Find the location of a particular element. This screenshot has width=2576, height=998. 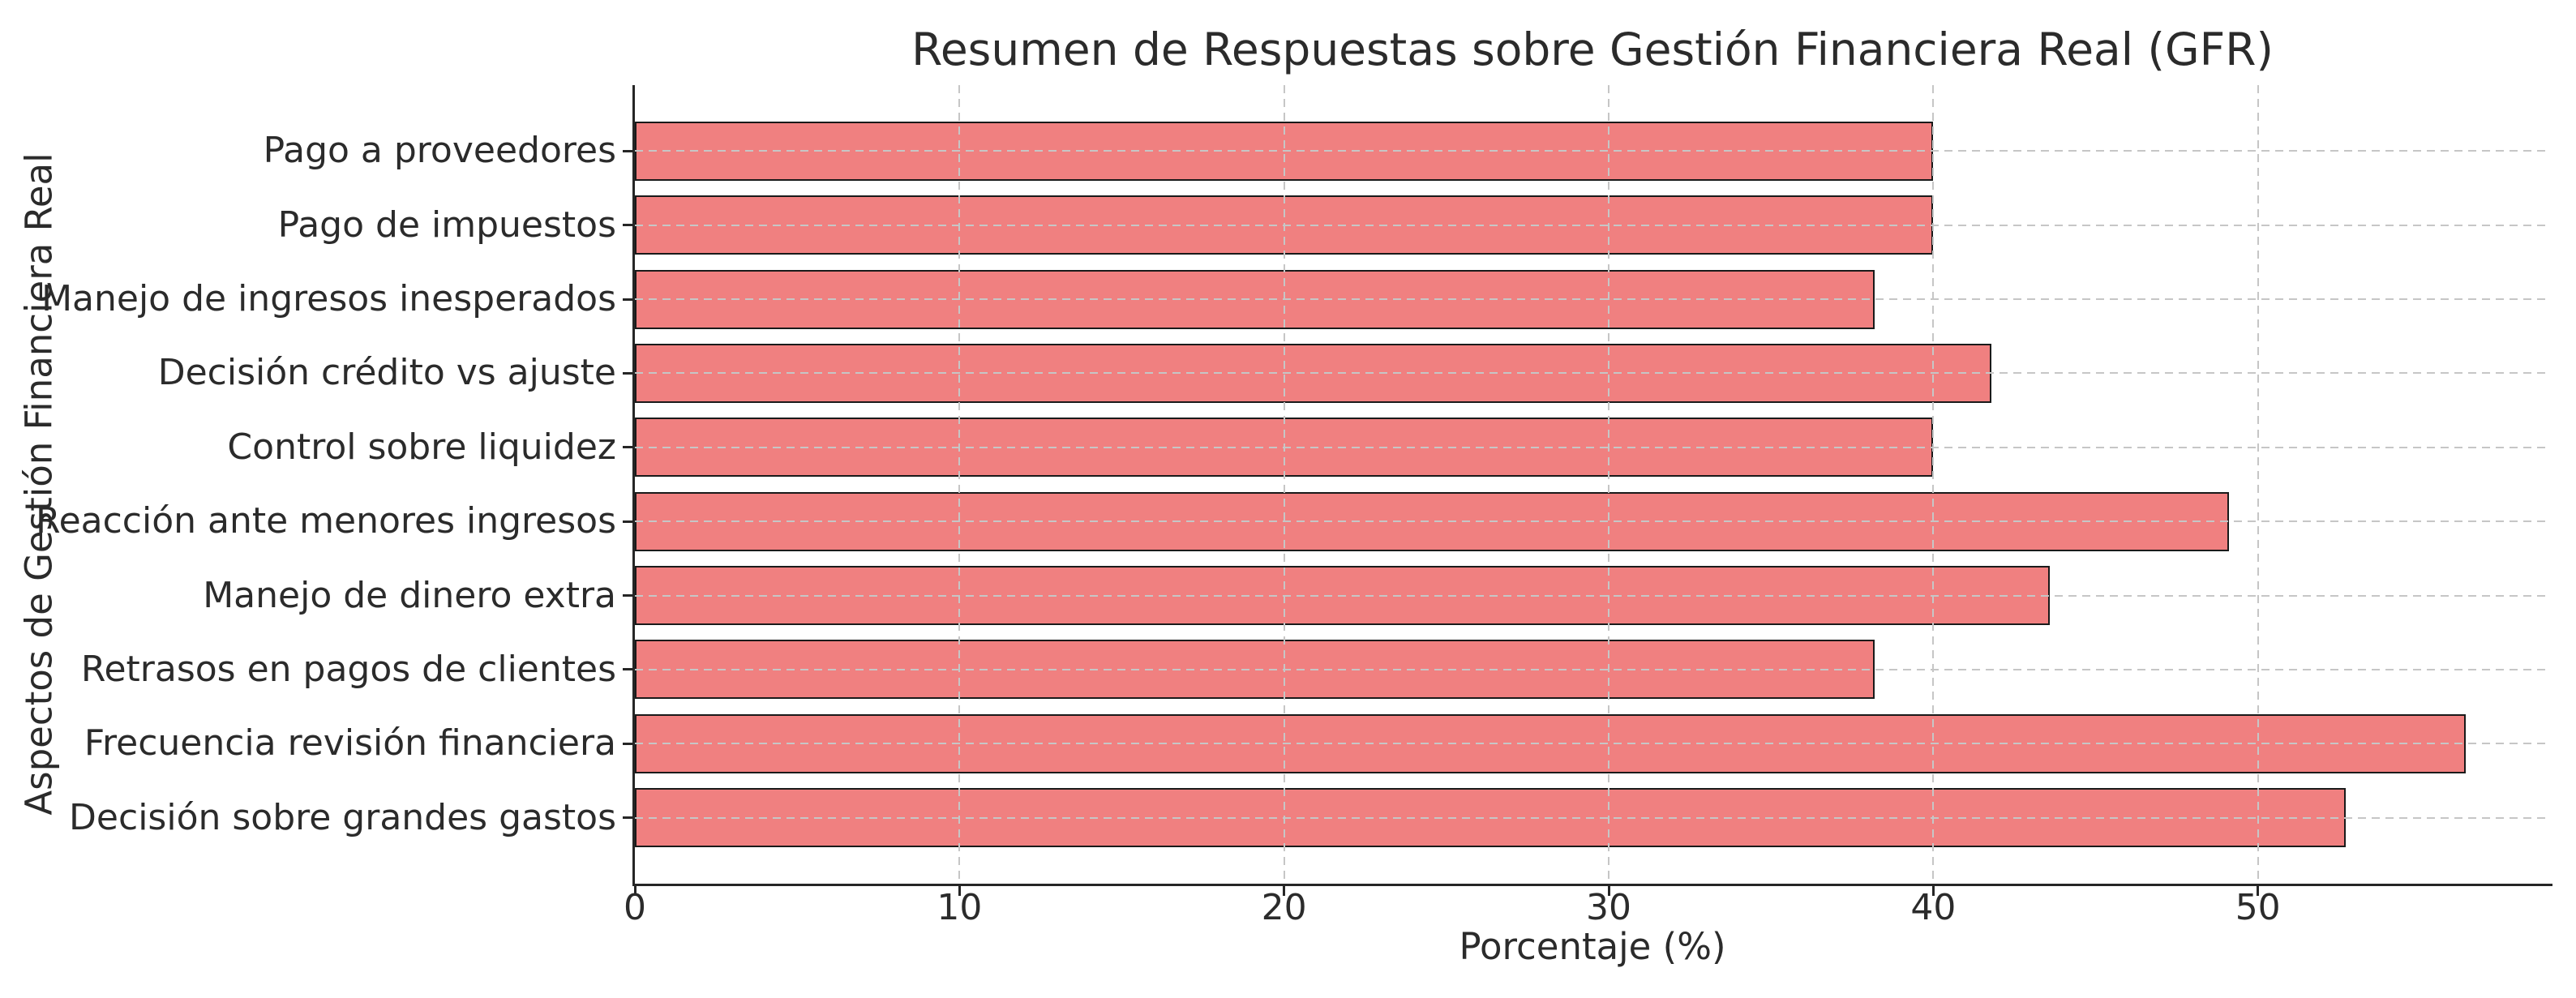

x-tick-label: 20 is located at coordinates (1284, 907).